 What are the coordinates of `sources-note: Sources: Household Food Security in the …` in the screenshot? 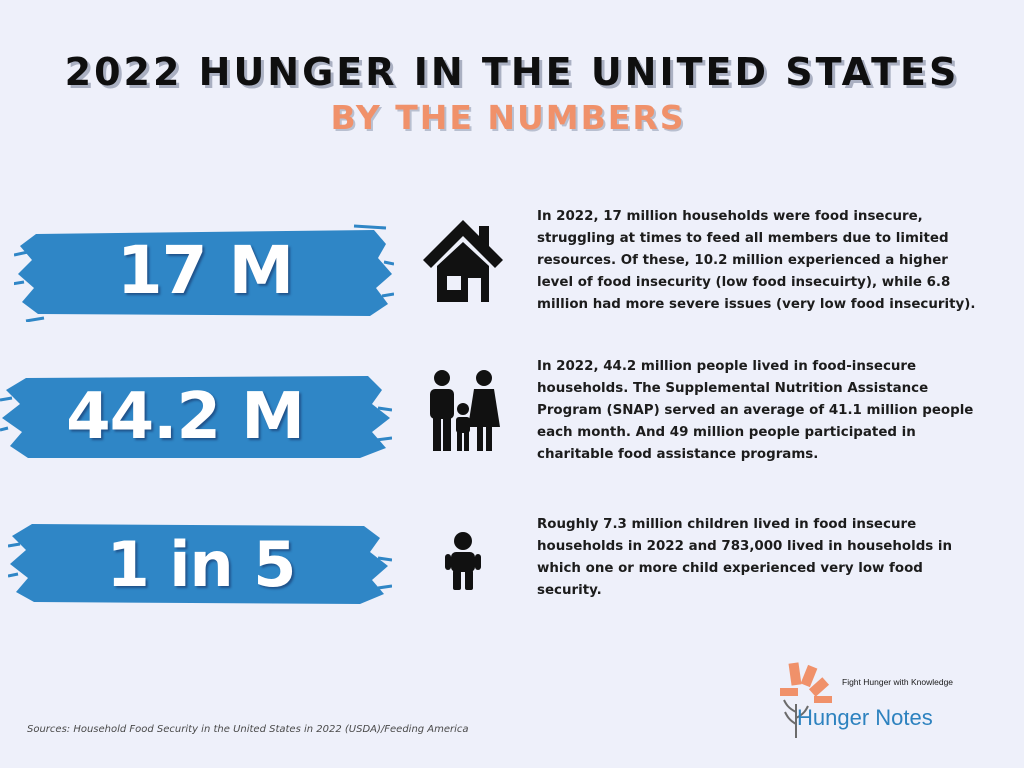 It's located at (248, 729).